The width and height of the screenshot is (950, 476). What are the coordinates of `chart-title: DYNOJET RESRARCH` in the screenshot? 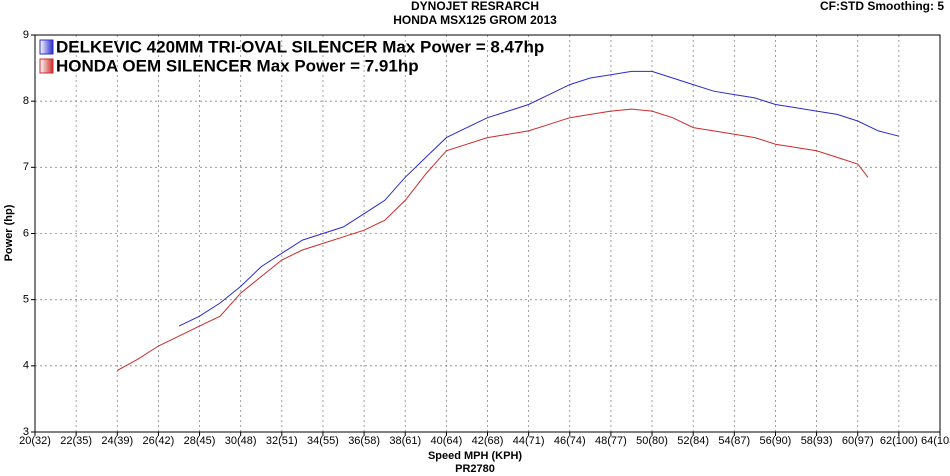 It's located at (475, 6).